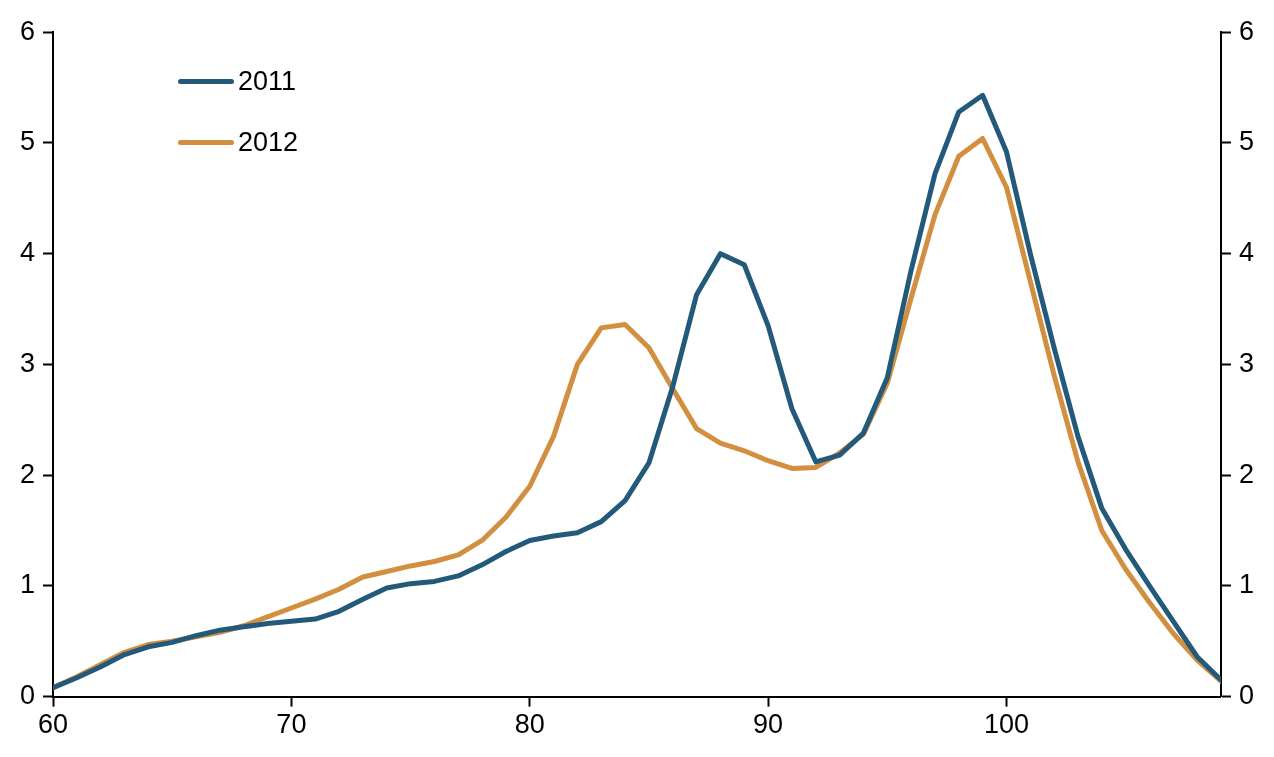  I want to click on x-tick-label: 90, so click(768, 724).